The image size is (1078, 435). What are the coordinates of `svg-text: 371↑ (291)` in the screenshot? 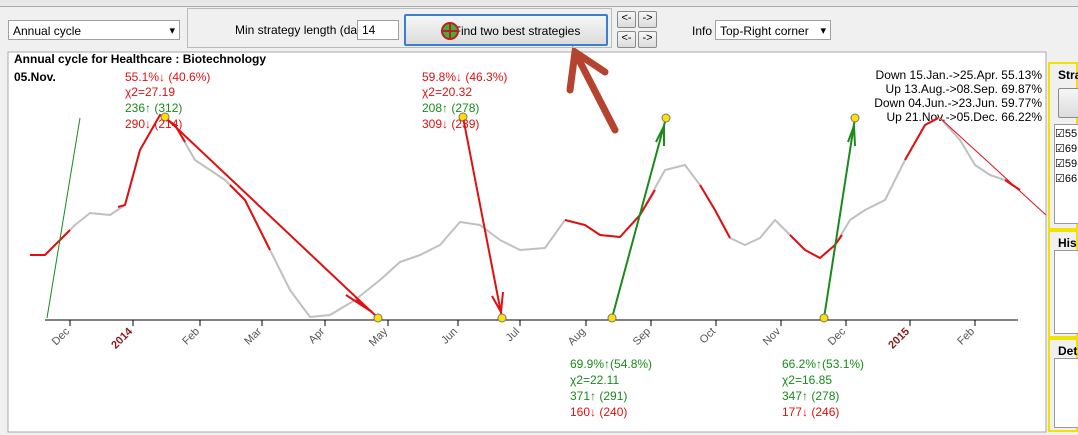 It's located at (598, 396).